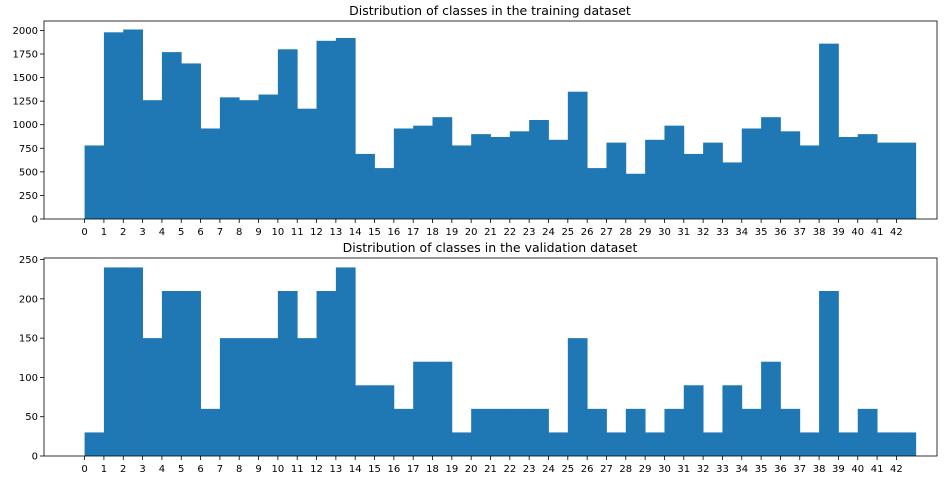 This screenshot has height=480, width=944. What do you see at coordinates (25, 31) in the screenshot?
I see `training-ytick-label: 2000` at bounding box center [25, 31].